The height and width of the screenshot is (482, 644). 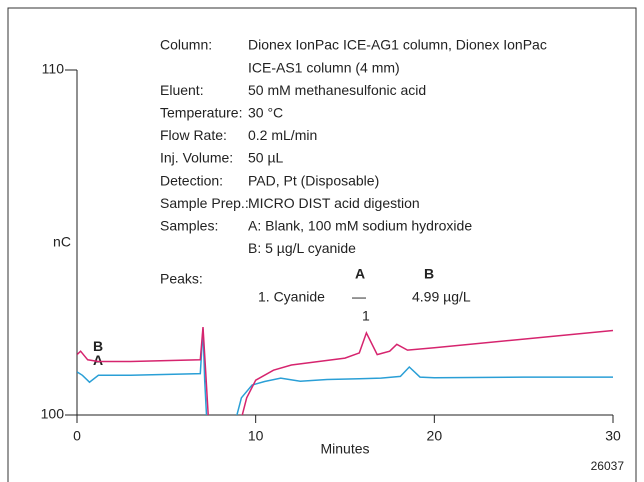 What do you see at coordinates (77, 436) in the screenshot?
I see `x-tick-label: 0` at bounding box center [77, 436].